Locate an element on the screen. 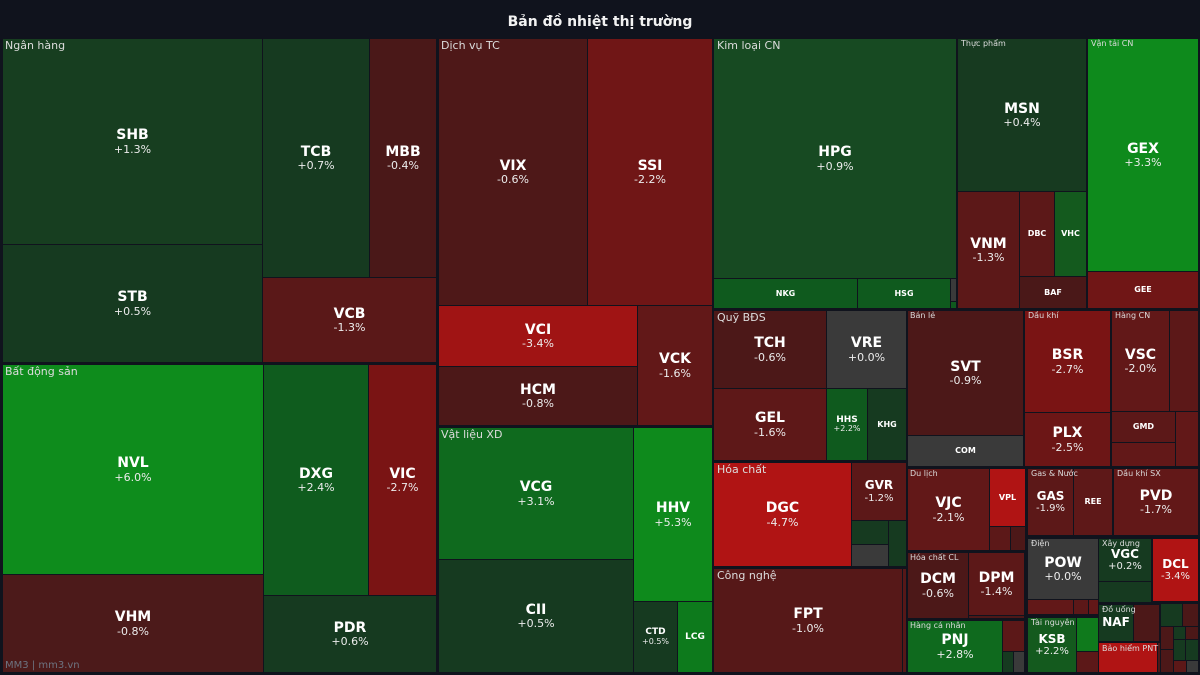 Image resolution: width=1200 pixels, height=675 pixels. tile-hpg: HPG +0.9% is located at coordinates (835, 158).